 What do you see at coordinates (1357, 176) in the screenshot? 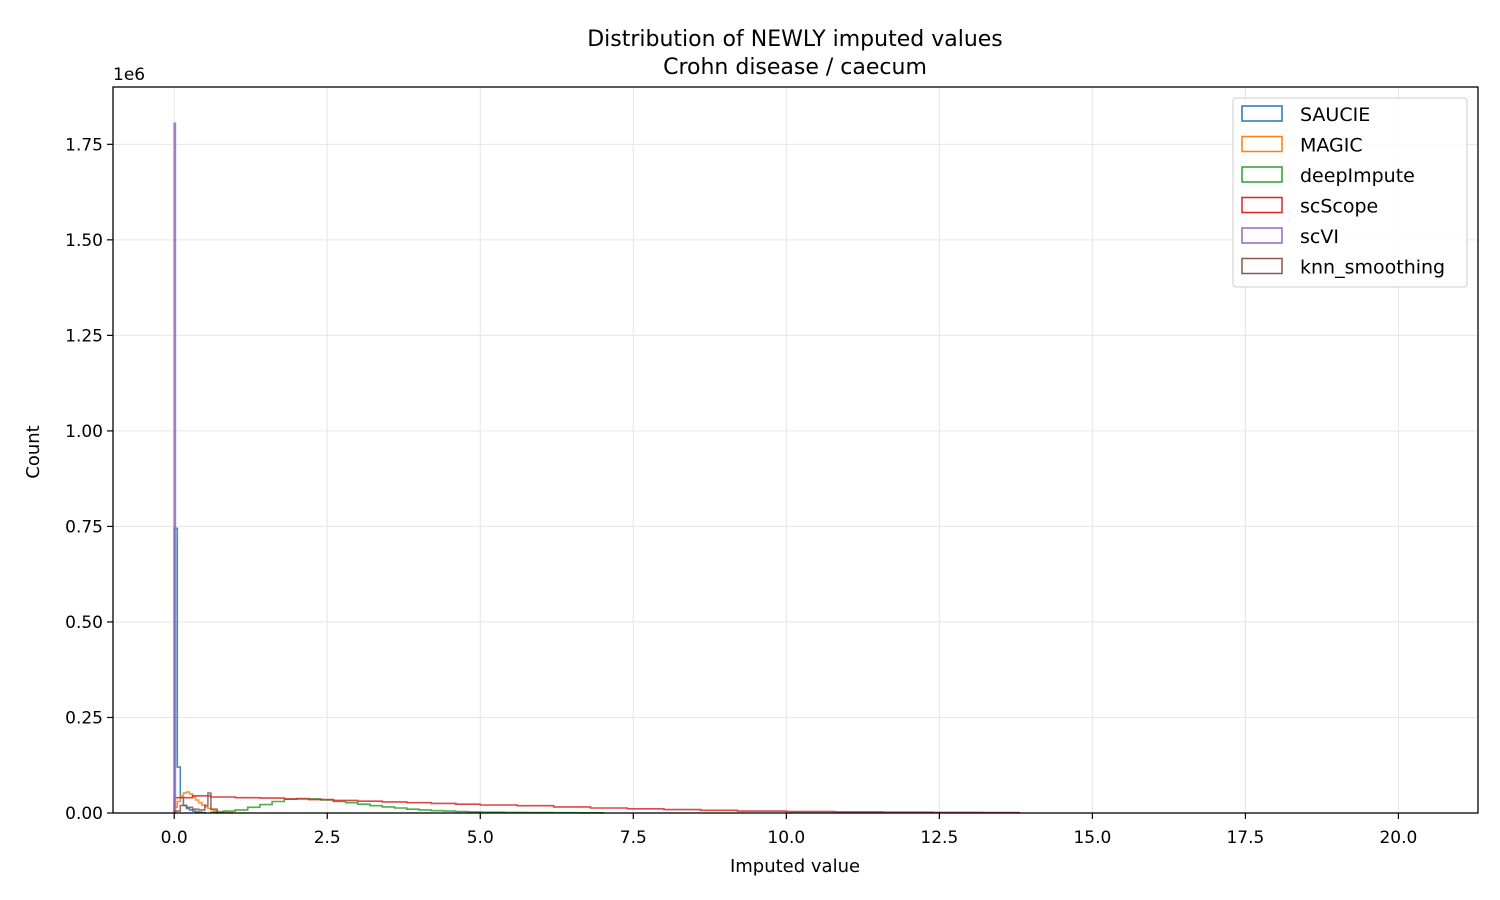
I see `legend-label: deepImpute` at bounding box center [1357, 176].